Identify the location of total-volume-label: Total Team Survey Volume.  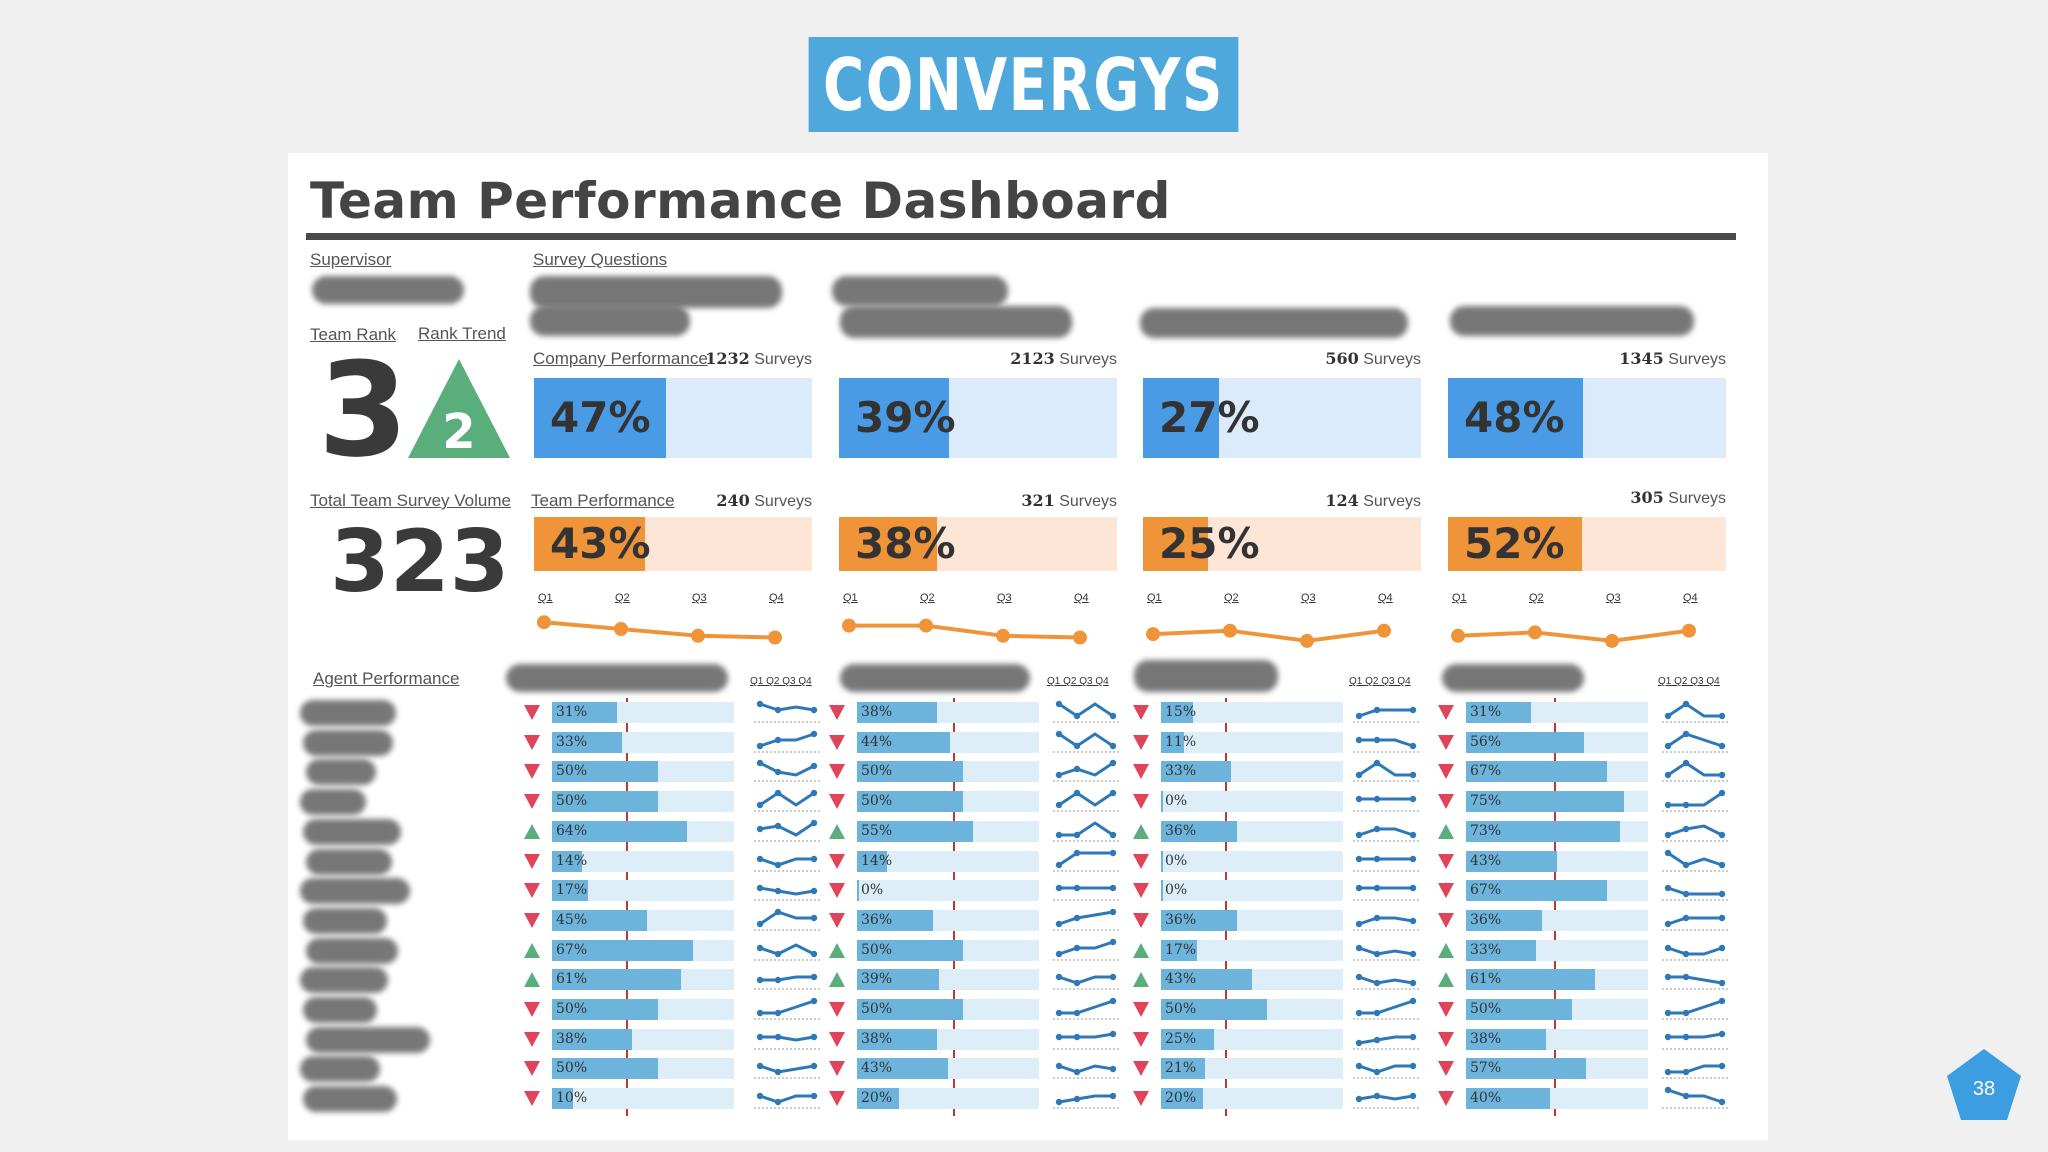
(410, 500).